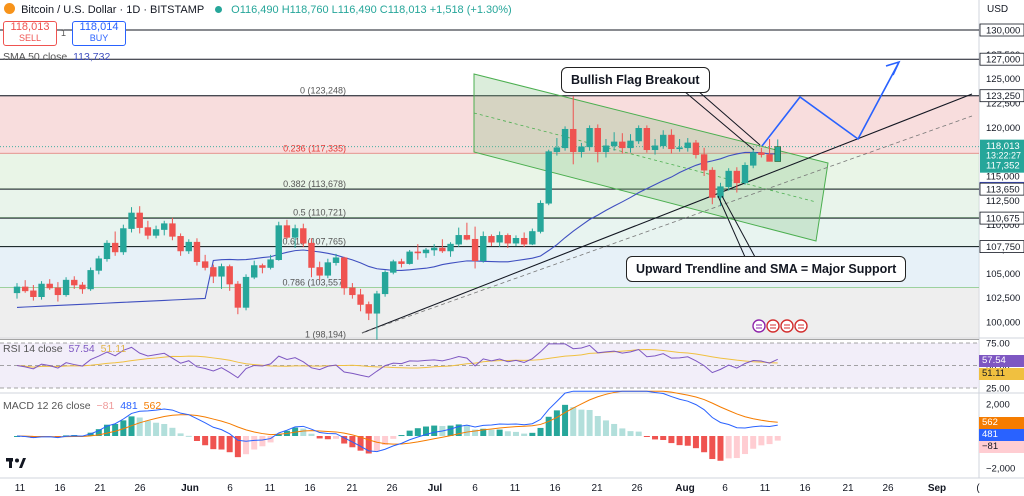 Image resolution: width=1024 pixels, height=496 pixels. Describe the element at coordinates (1003, 128) in the screenshot. I see `price-tick-label: 120,000` at that location.